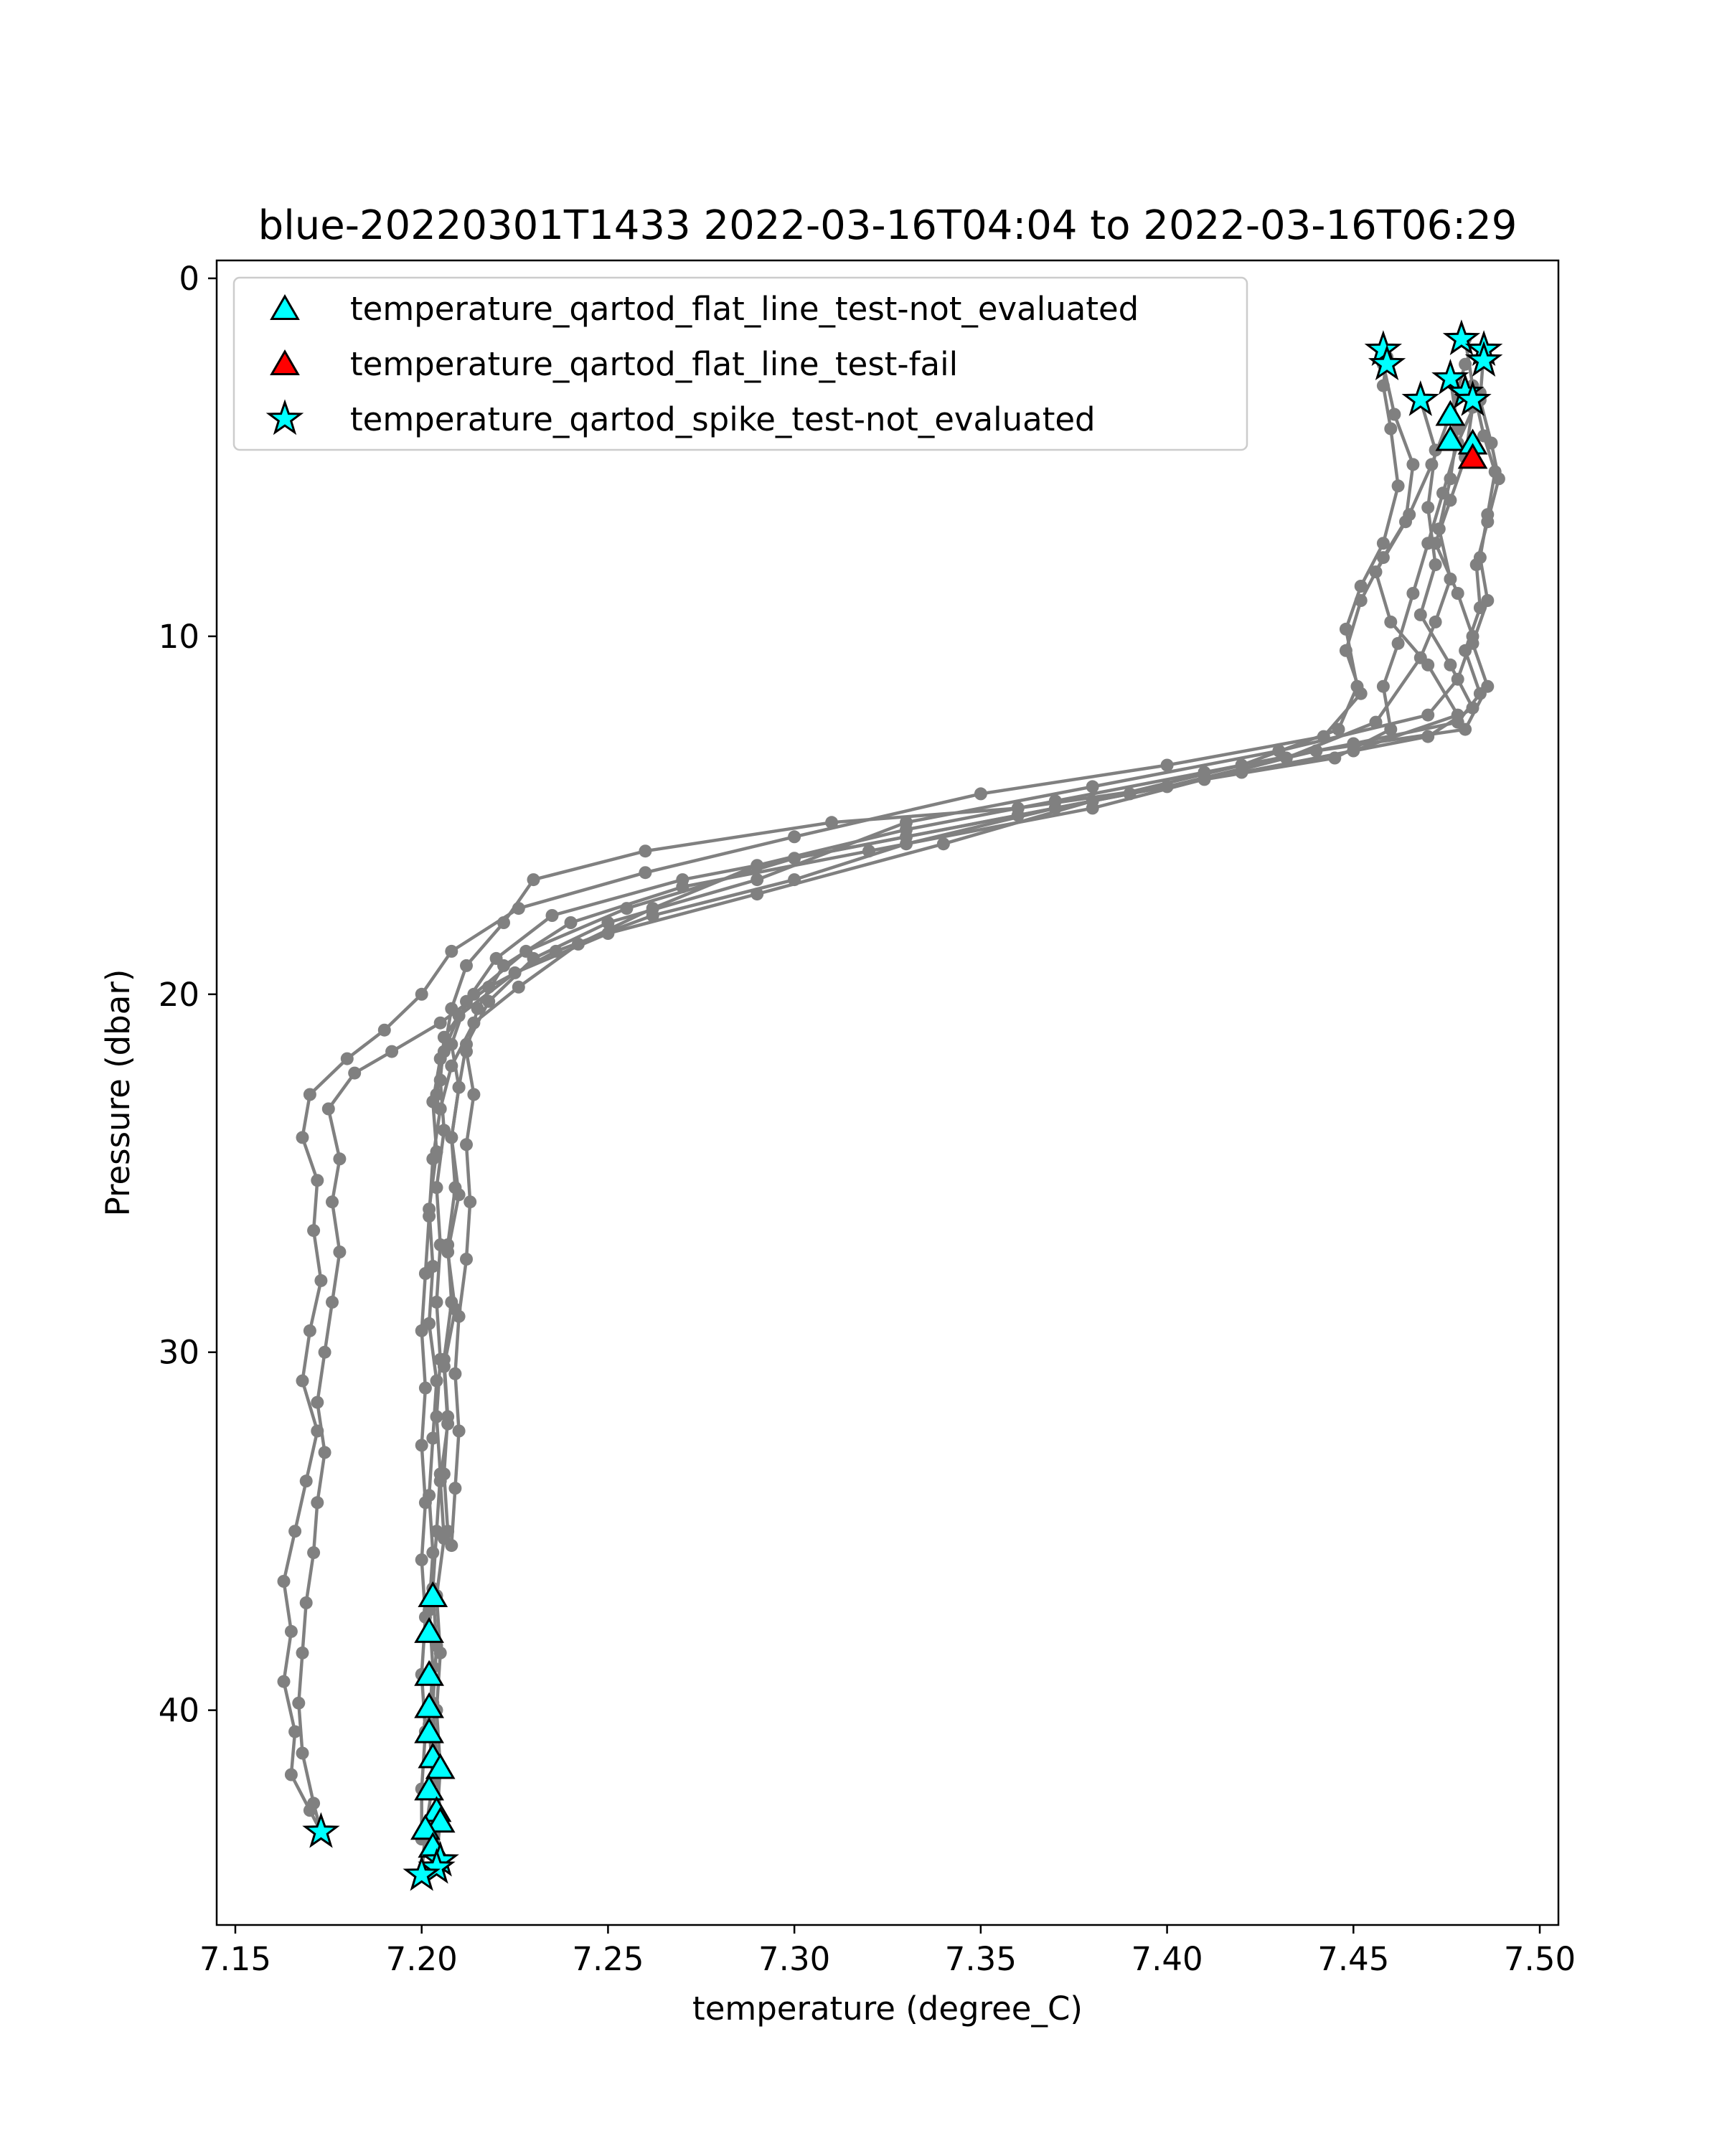 The height and width of the screenshot is (2156, 1722). I want to click on legend-triangle-marker, so click(285, 307).